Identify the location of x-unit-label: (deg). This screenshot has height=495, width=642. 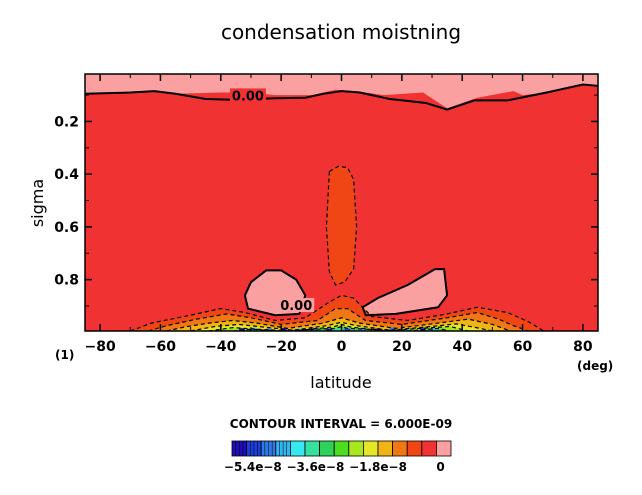
(595, 366).